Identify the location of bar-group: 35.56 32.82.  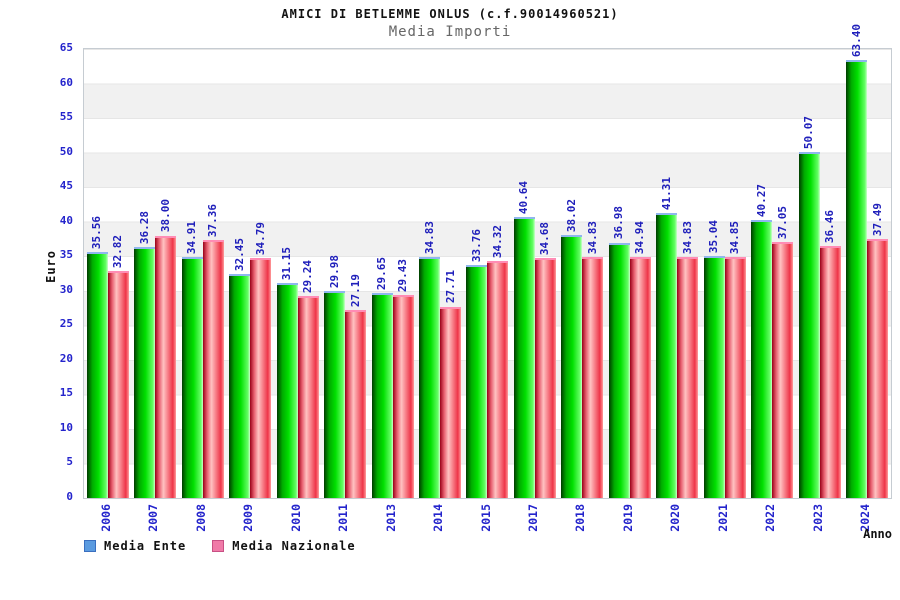
(107, 273).